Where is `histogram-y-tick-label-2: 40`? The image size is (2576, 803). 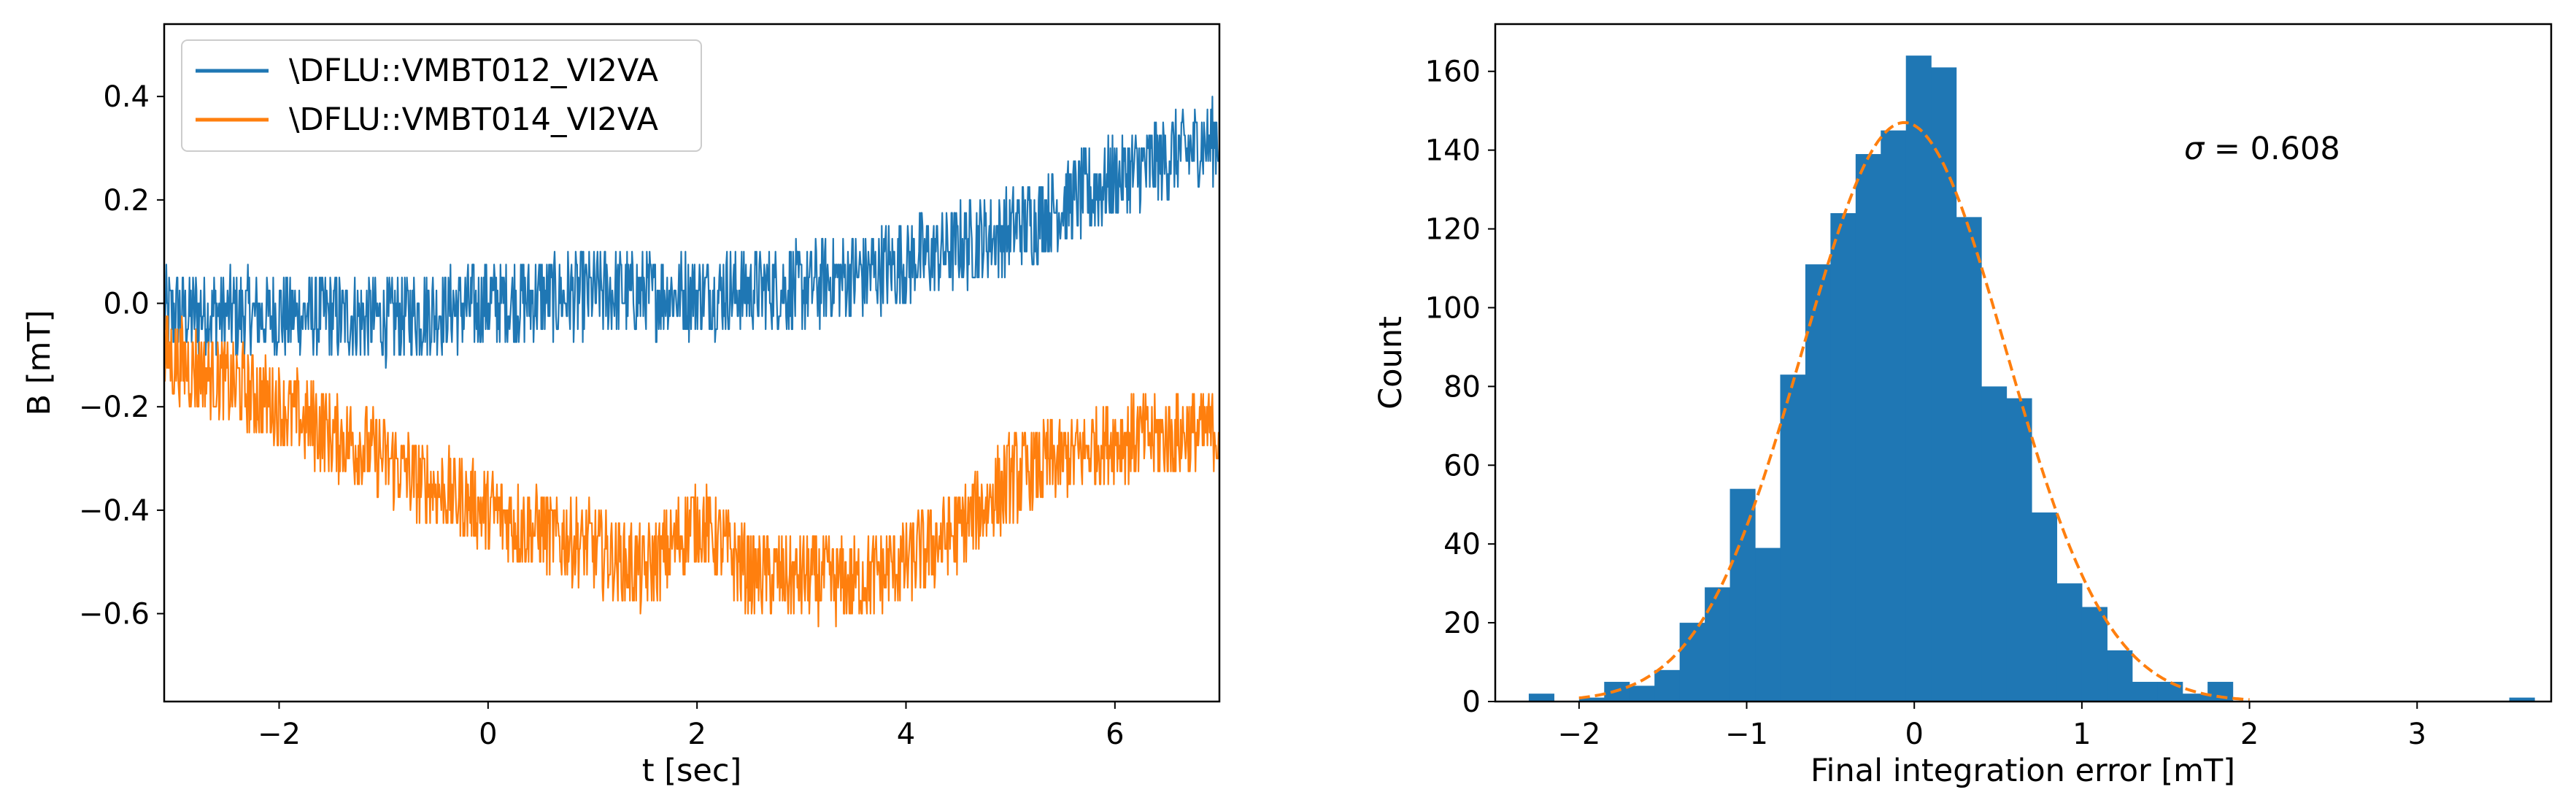 histogram-y-tick-label-2: 40 is located at coordinates (1462, 544).